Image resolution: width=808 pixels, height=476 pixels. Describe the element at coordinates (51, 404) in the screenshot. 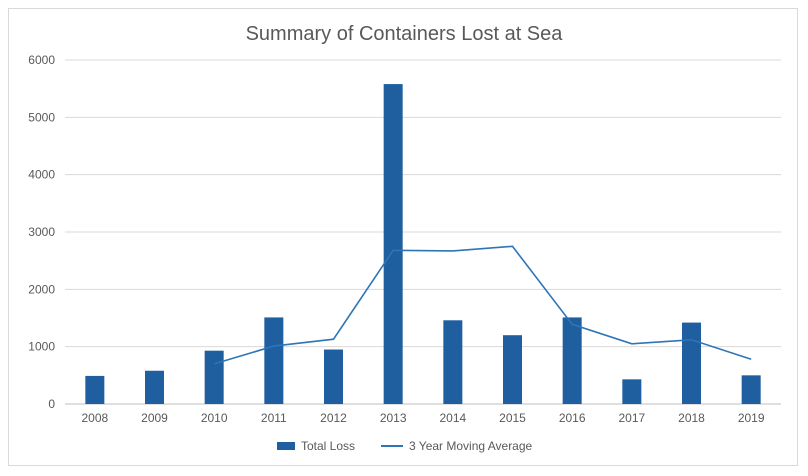

I see `y-tick-label: 0` at that location.